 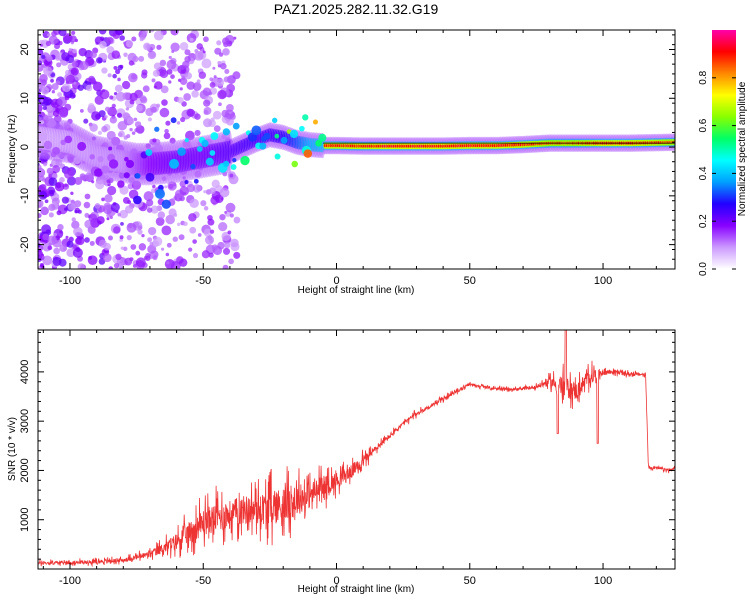 I want to click on spectrogram-y-tick-label: 0, so click(x=25, y=147).